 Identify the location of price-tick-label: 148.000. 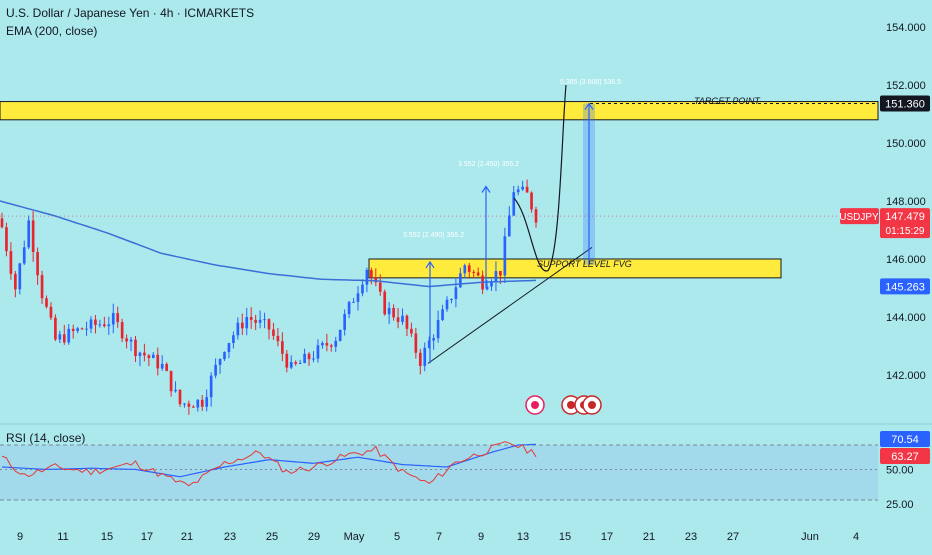
(906, 202).